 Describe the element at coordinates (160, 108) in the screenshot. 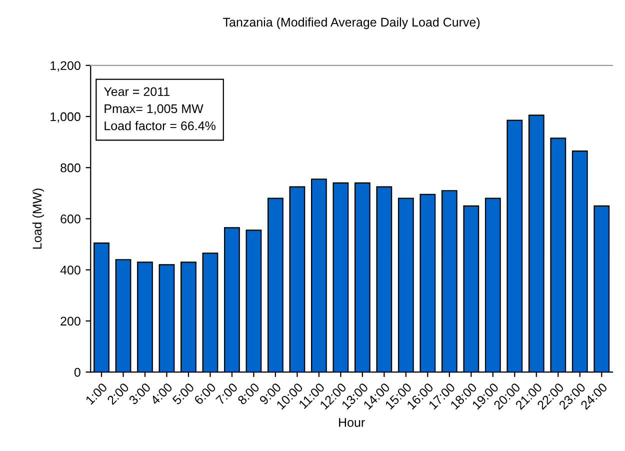

I see `annotation: Year = 2011 Pmax= 1,005 MW Load factor = 66.4%` at that location.